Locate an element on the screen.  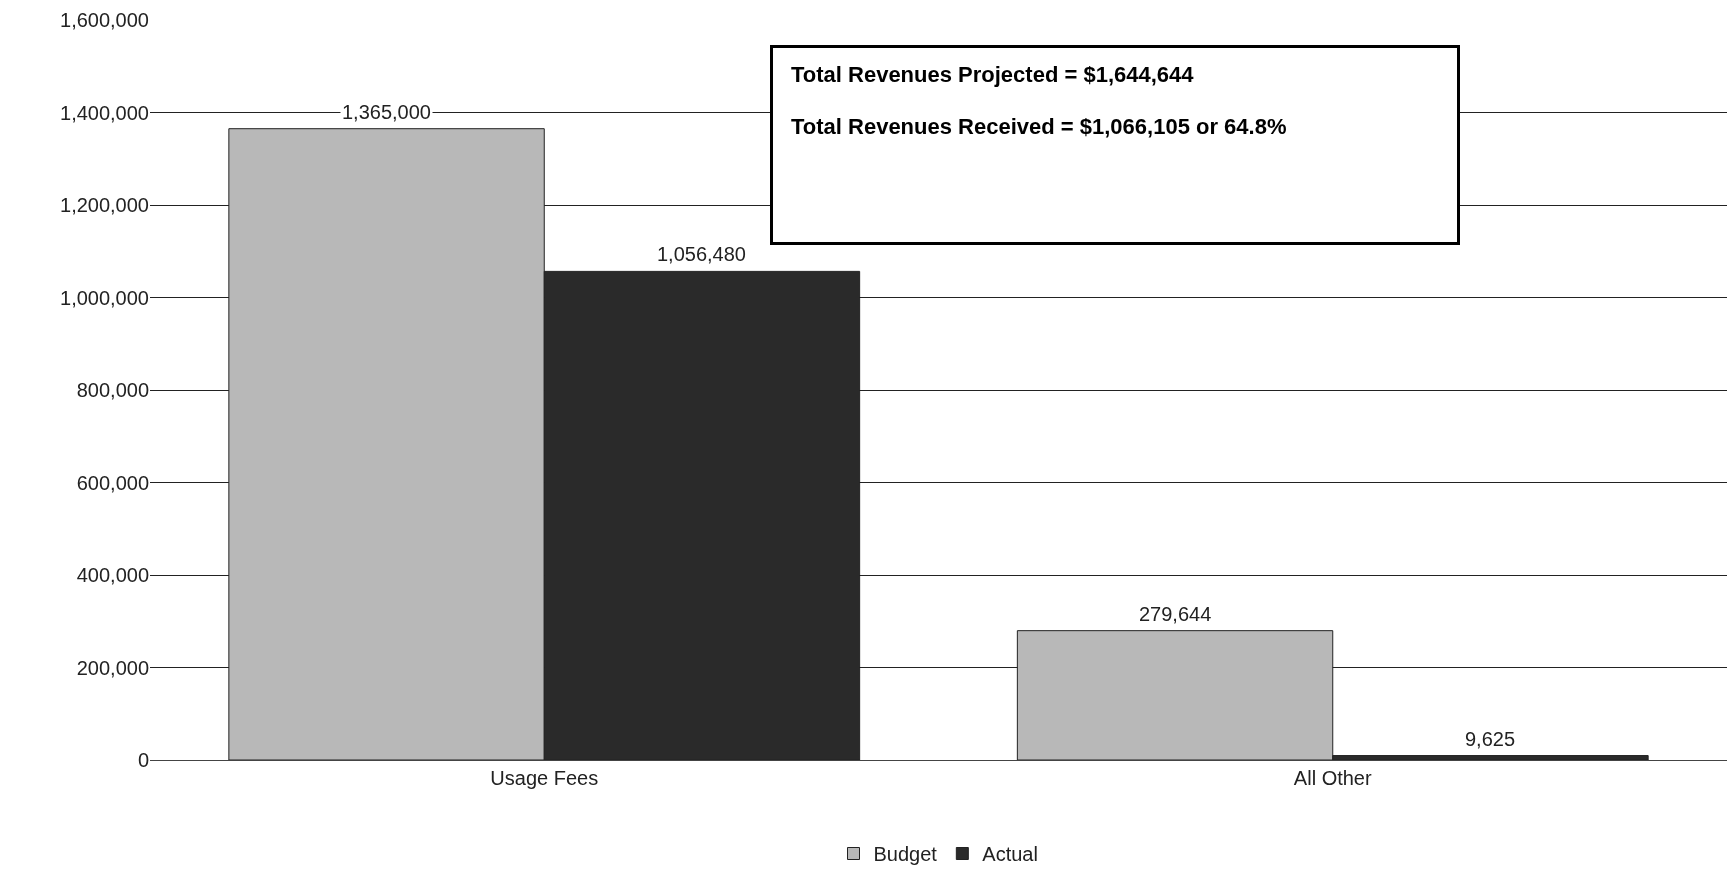
x-tick-label: All Other is located at coordinates (1332, 778).